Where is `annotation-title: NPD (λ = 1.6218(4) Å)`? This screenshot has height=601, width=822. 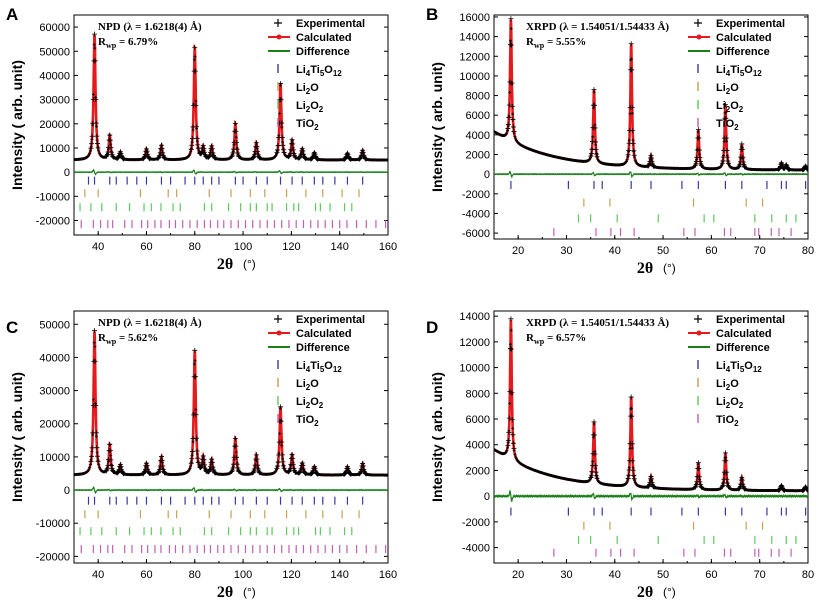 annotation-title: NPD (λ = 1.6218(4) Å) is located at coordinates (150, 323).